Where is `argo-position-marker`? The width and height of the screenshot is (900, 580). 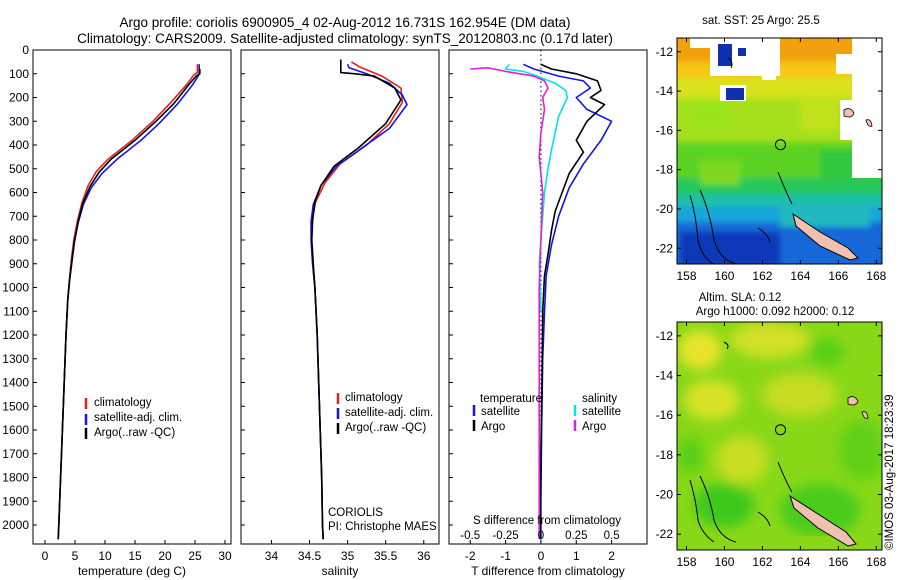 argo-position-marker is located at coordinates (780, 145).